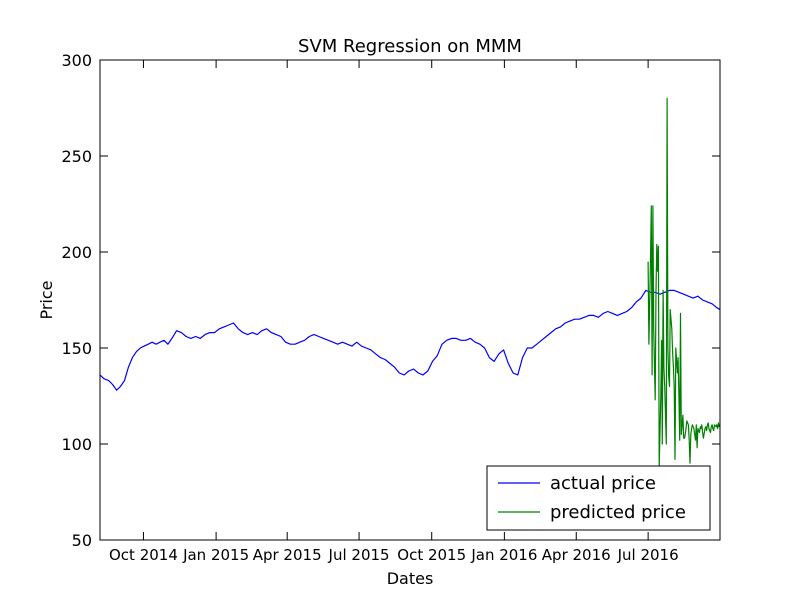 The image size is (800, 600). I want to click on legend: actual price predicted price, so click(598, 498).